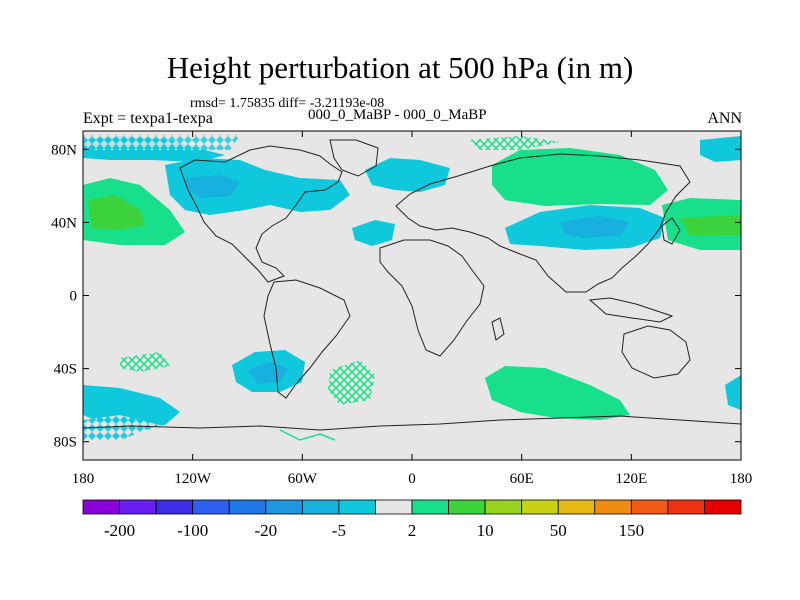 This screenshot has height=600, width=800. What do you see at coordinates (632, 530) in the screenshot?
I see `colorbar-label: 150` at bounding box center [632, 530].